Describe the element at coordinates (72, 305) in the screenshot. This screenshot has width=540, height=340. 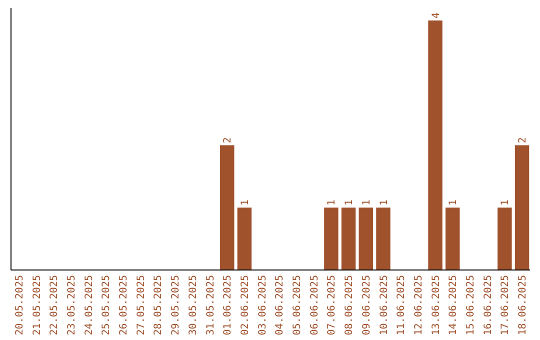
I see `x-tick-label: 23.05.2025` at that location.